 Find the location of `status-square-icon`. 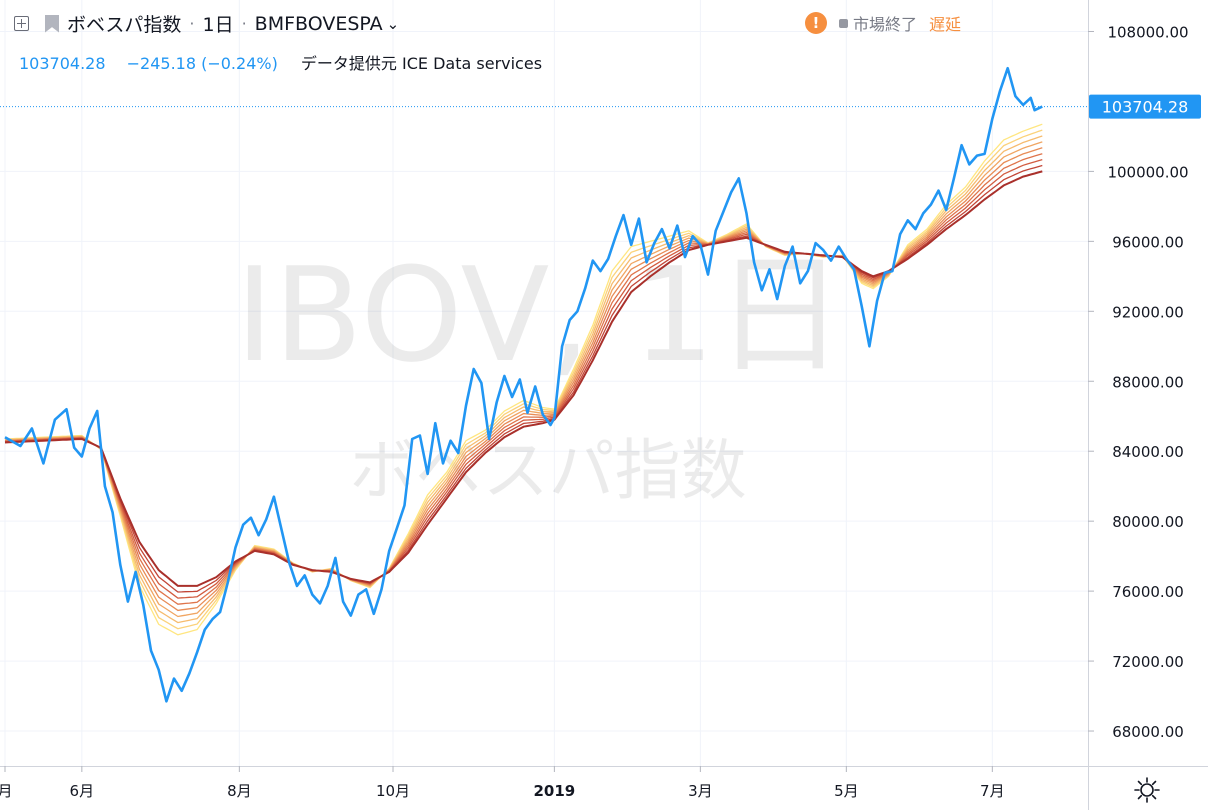

status-square-icon is located at coordinates (843, 23).